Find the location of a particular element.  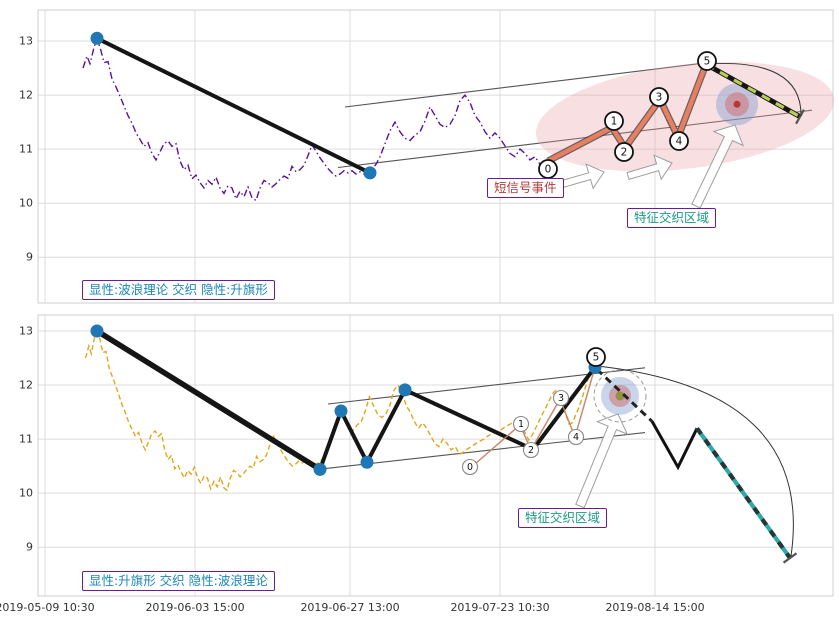

teal-forecast-dash is located at coordinates (743, 493).